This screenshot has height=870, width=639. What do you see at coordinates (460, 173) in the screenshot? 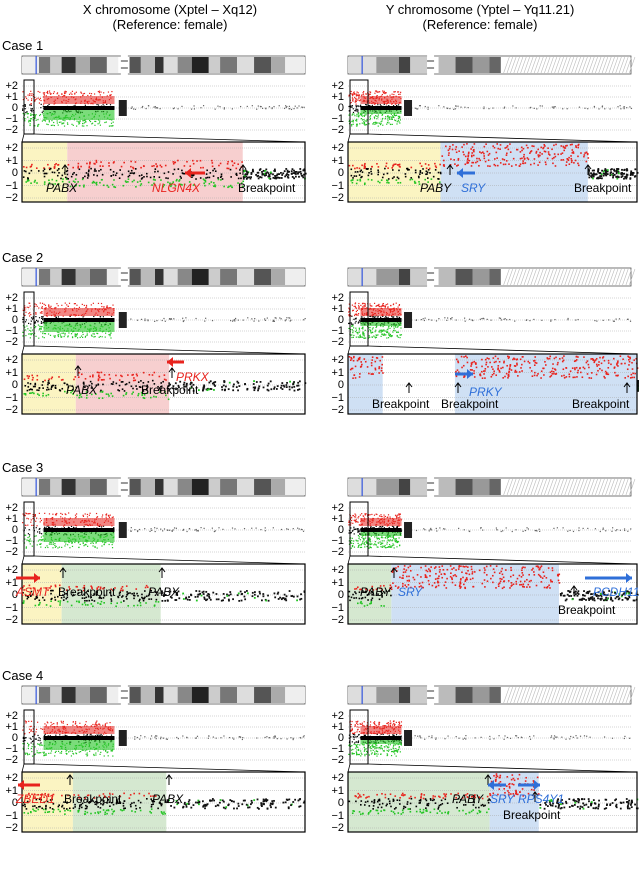
I see `gene-arrowhead` at bounding box center [460, 173].